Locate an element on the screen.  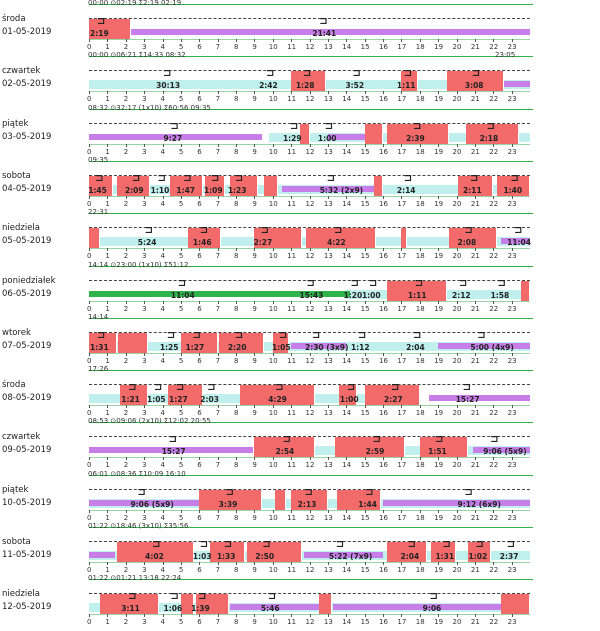
activity-segment is located at coordinates (219, 293).